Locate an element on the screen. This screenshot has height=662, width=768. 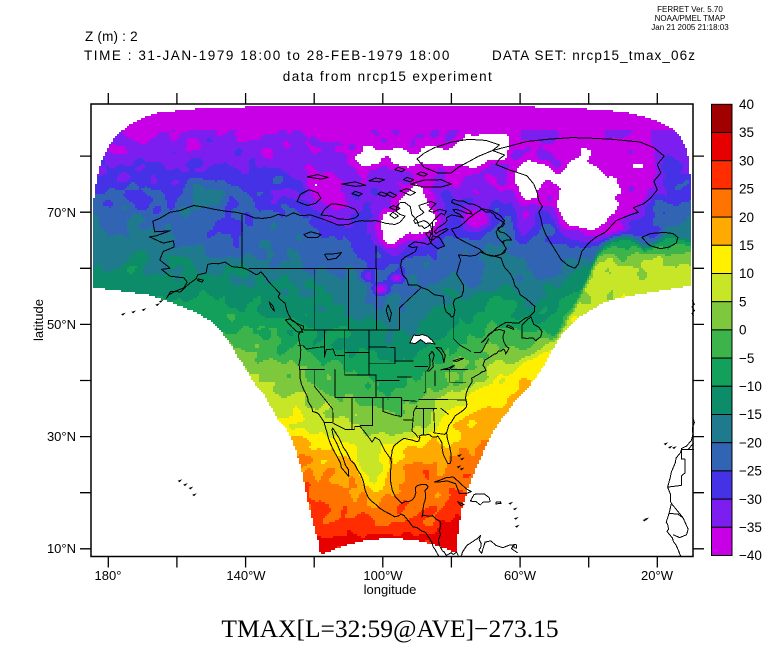
svg-text: FERRET Ver. 5.70 is located at coordinates (690, 9).